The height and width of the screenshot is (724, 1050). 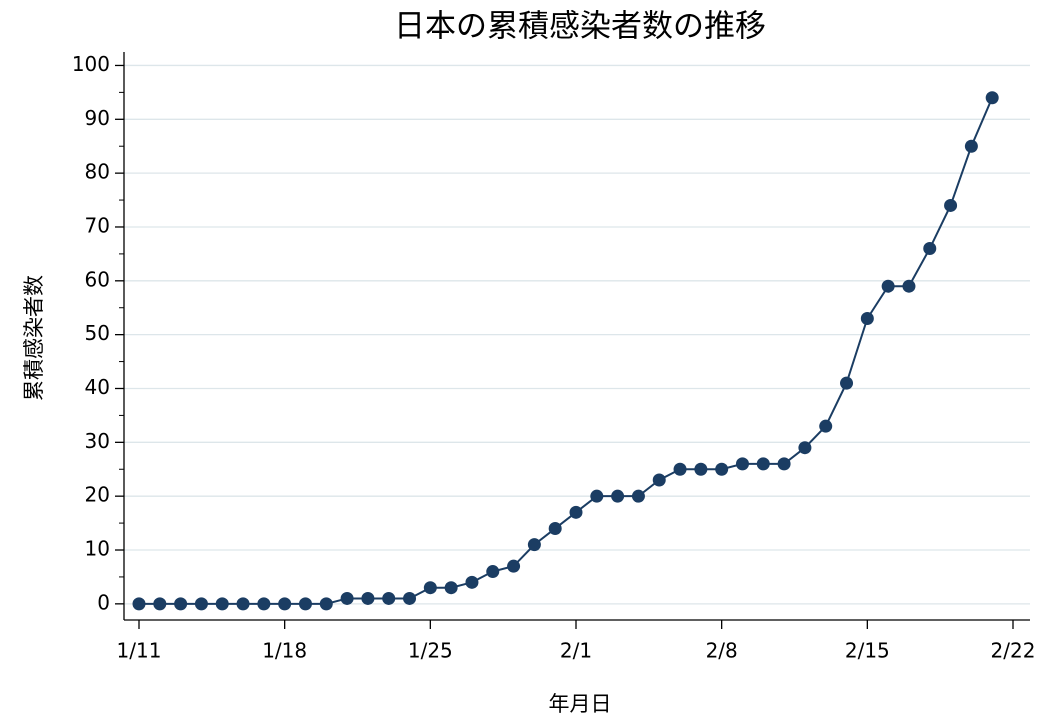 I want to click on x-tick-label: 2/8, so click(x=722, y=651).